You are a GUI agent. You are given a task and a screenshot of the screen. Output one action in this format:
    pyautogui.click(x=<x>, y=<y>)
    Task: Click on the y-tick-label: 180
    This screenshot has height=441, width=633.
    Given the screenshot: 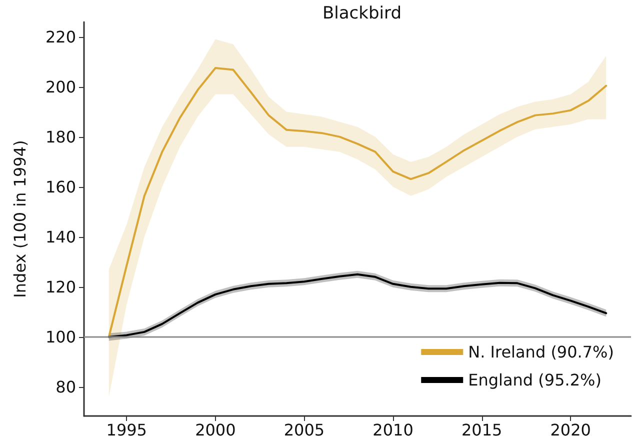 What is the action you would take?
    pyautogui.click(x=60, y=136)
    